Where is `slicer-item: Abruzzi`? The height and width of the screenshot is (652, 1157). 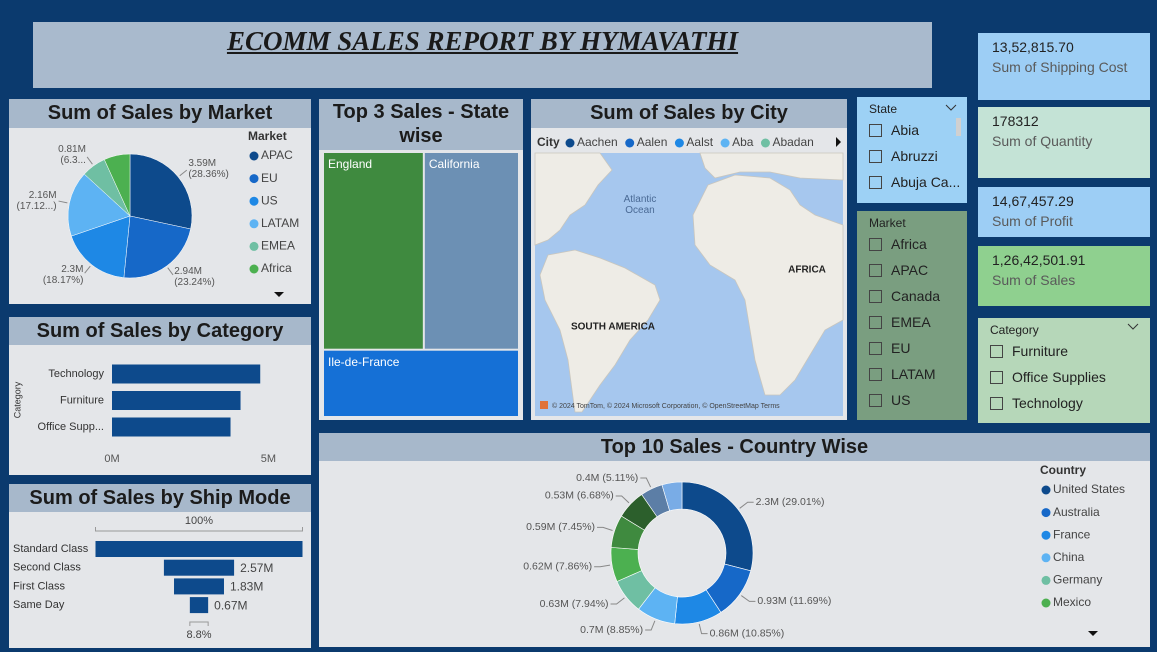
slicer-item: Abruzzi is located at coordinates (914, 156).